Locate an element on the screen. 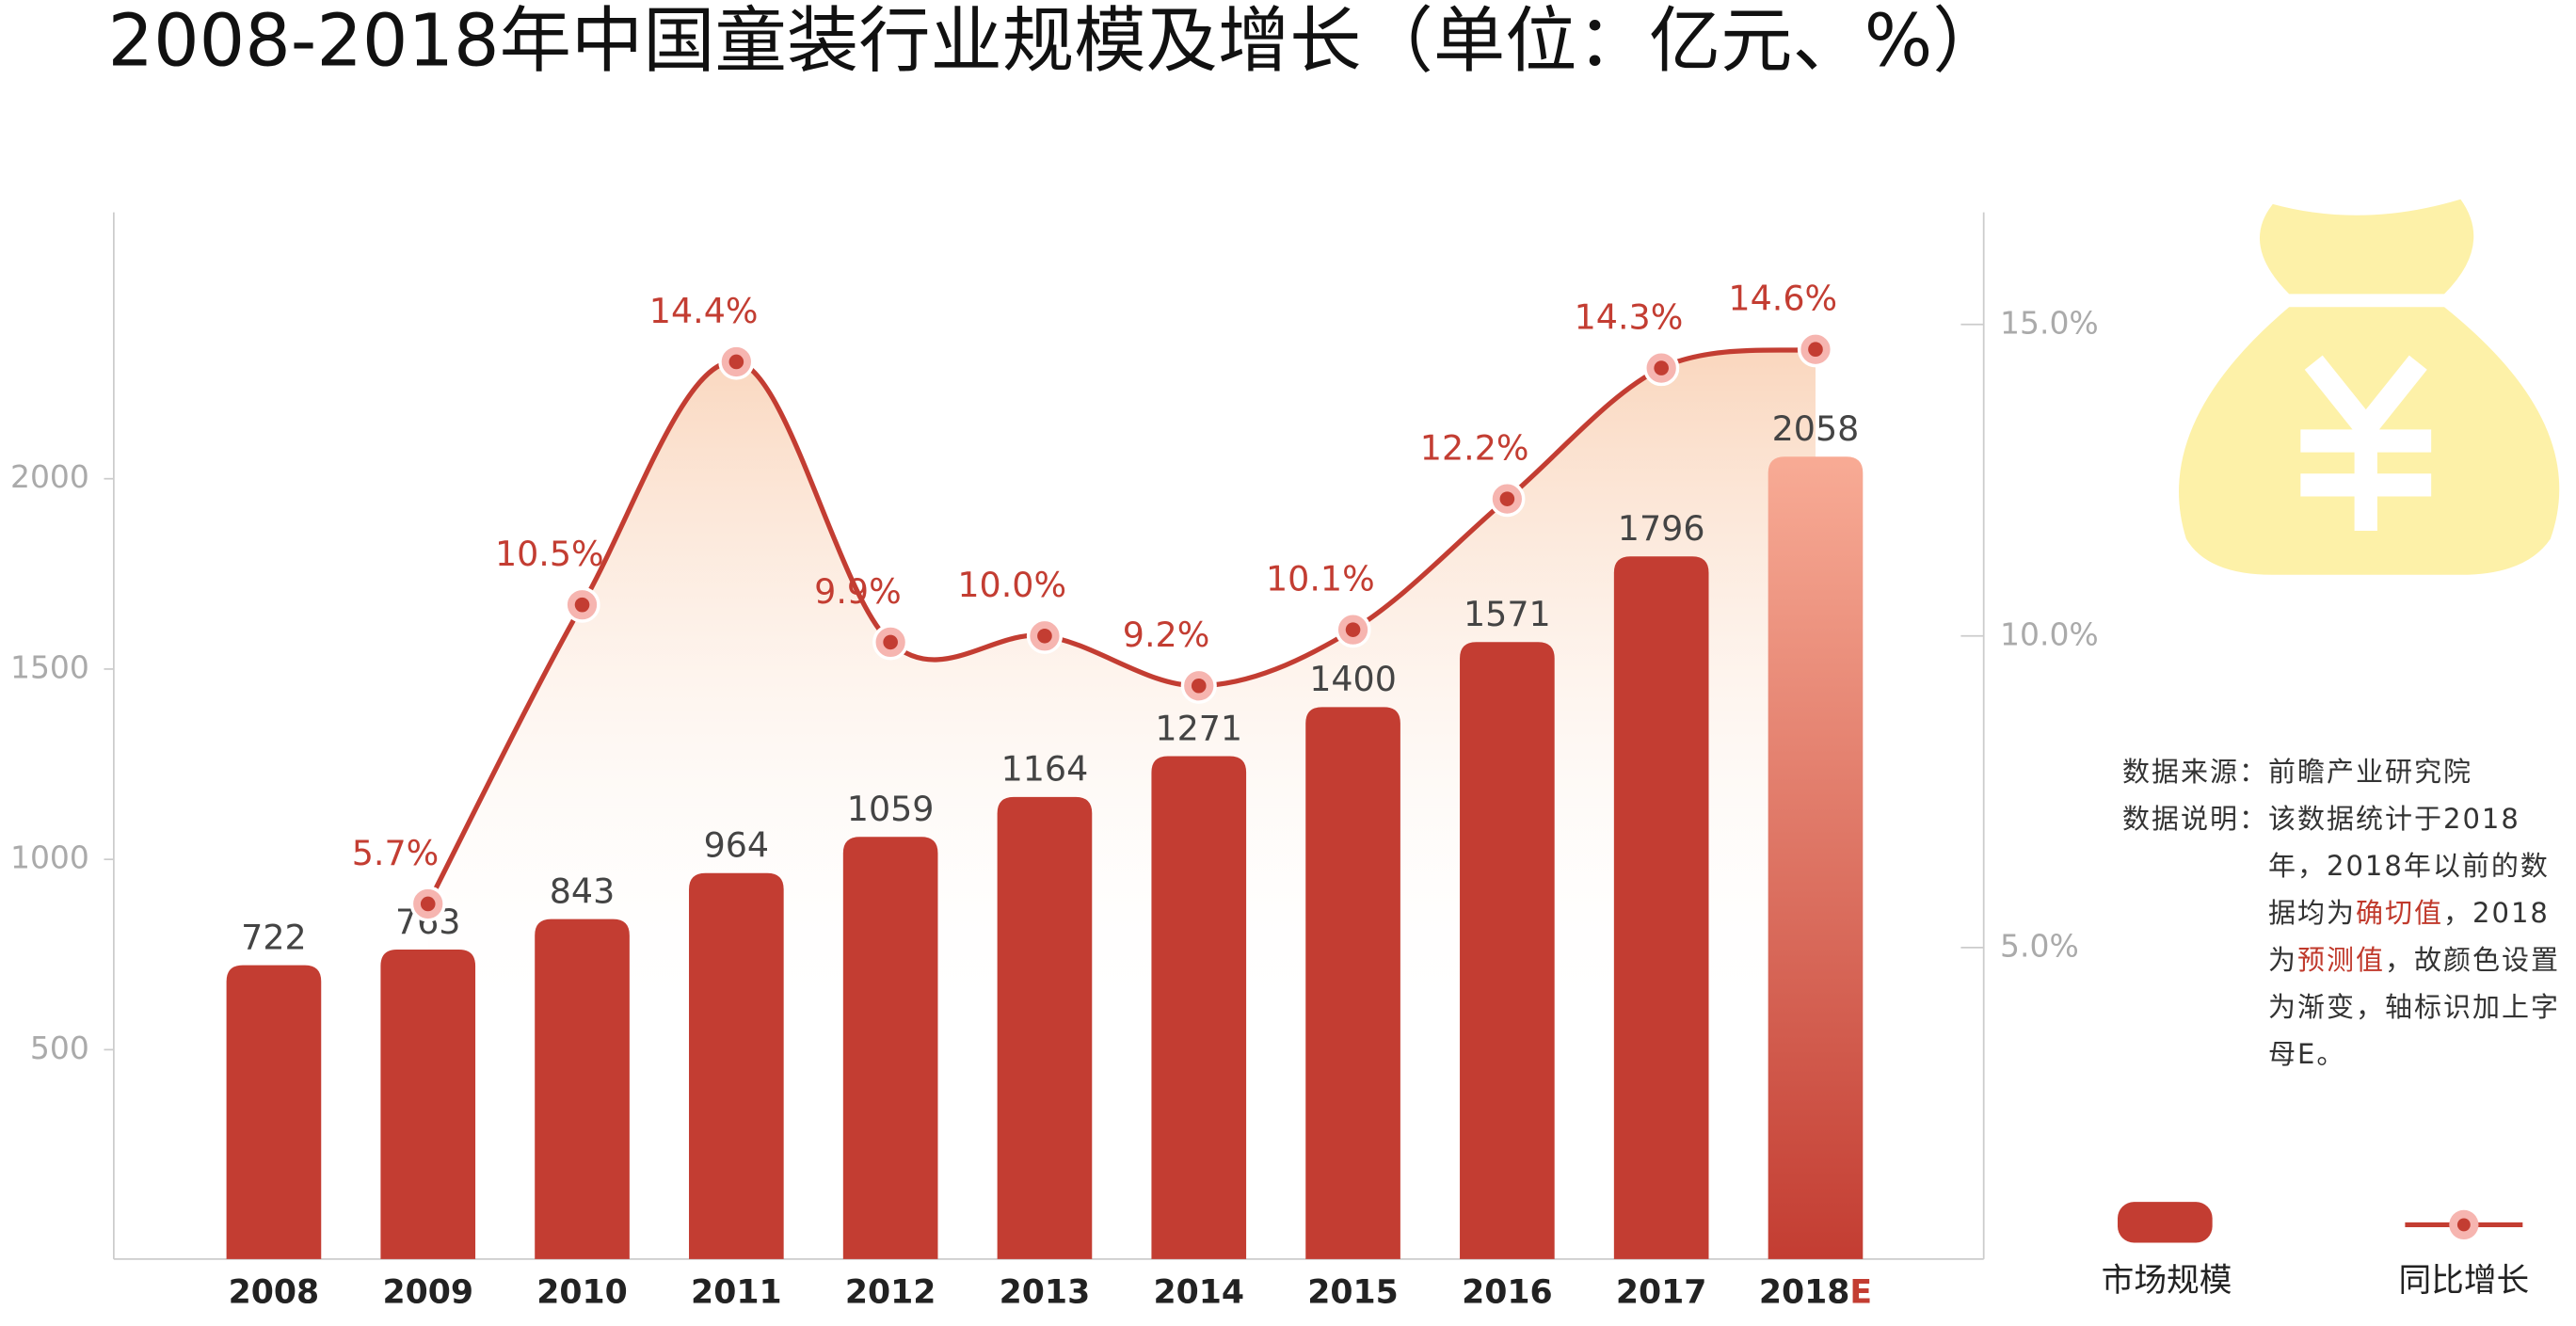 This screenshot has height=1326, width=2576. bar-value-label: 1271 is located at coordinates (1198, 728).